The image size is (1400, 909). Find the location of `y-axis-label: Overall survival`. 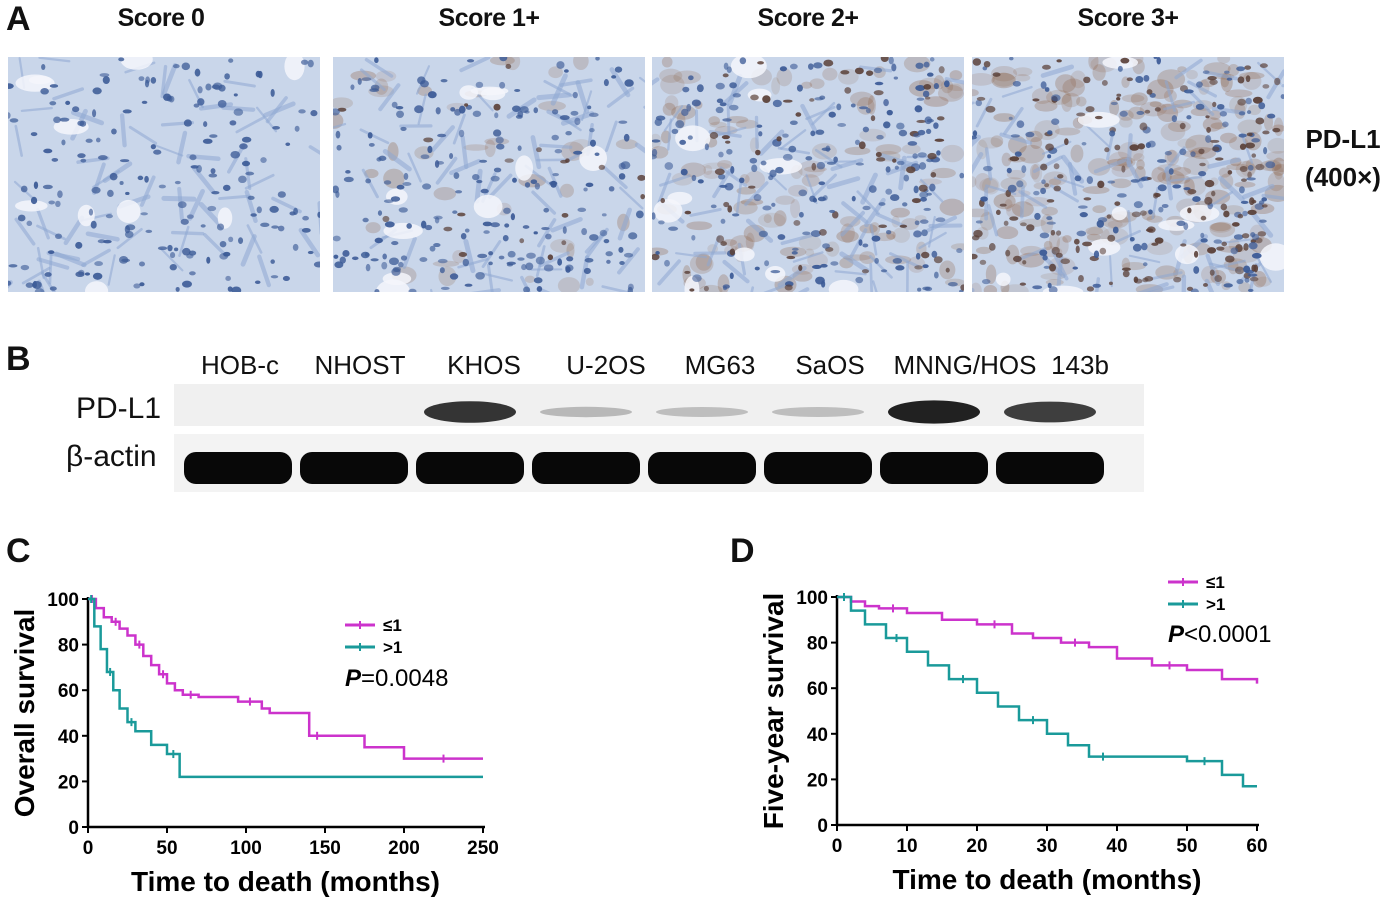

y-axis-label: Overall survival is located at coordinates (24, 713).